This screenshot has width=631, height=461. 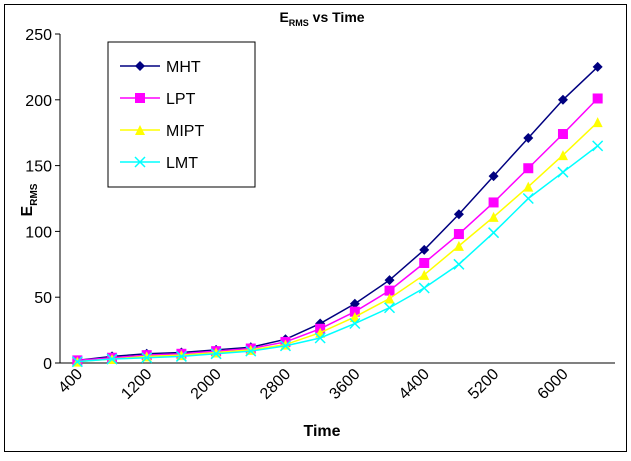 I want to click on legend: MHT LPT MIPT LMT, so click(x=181, y=114).